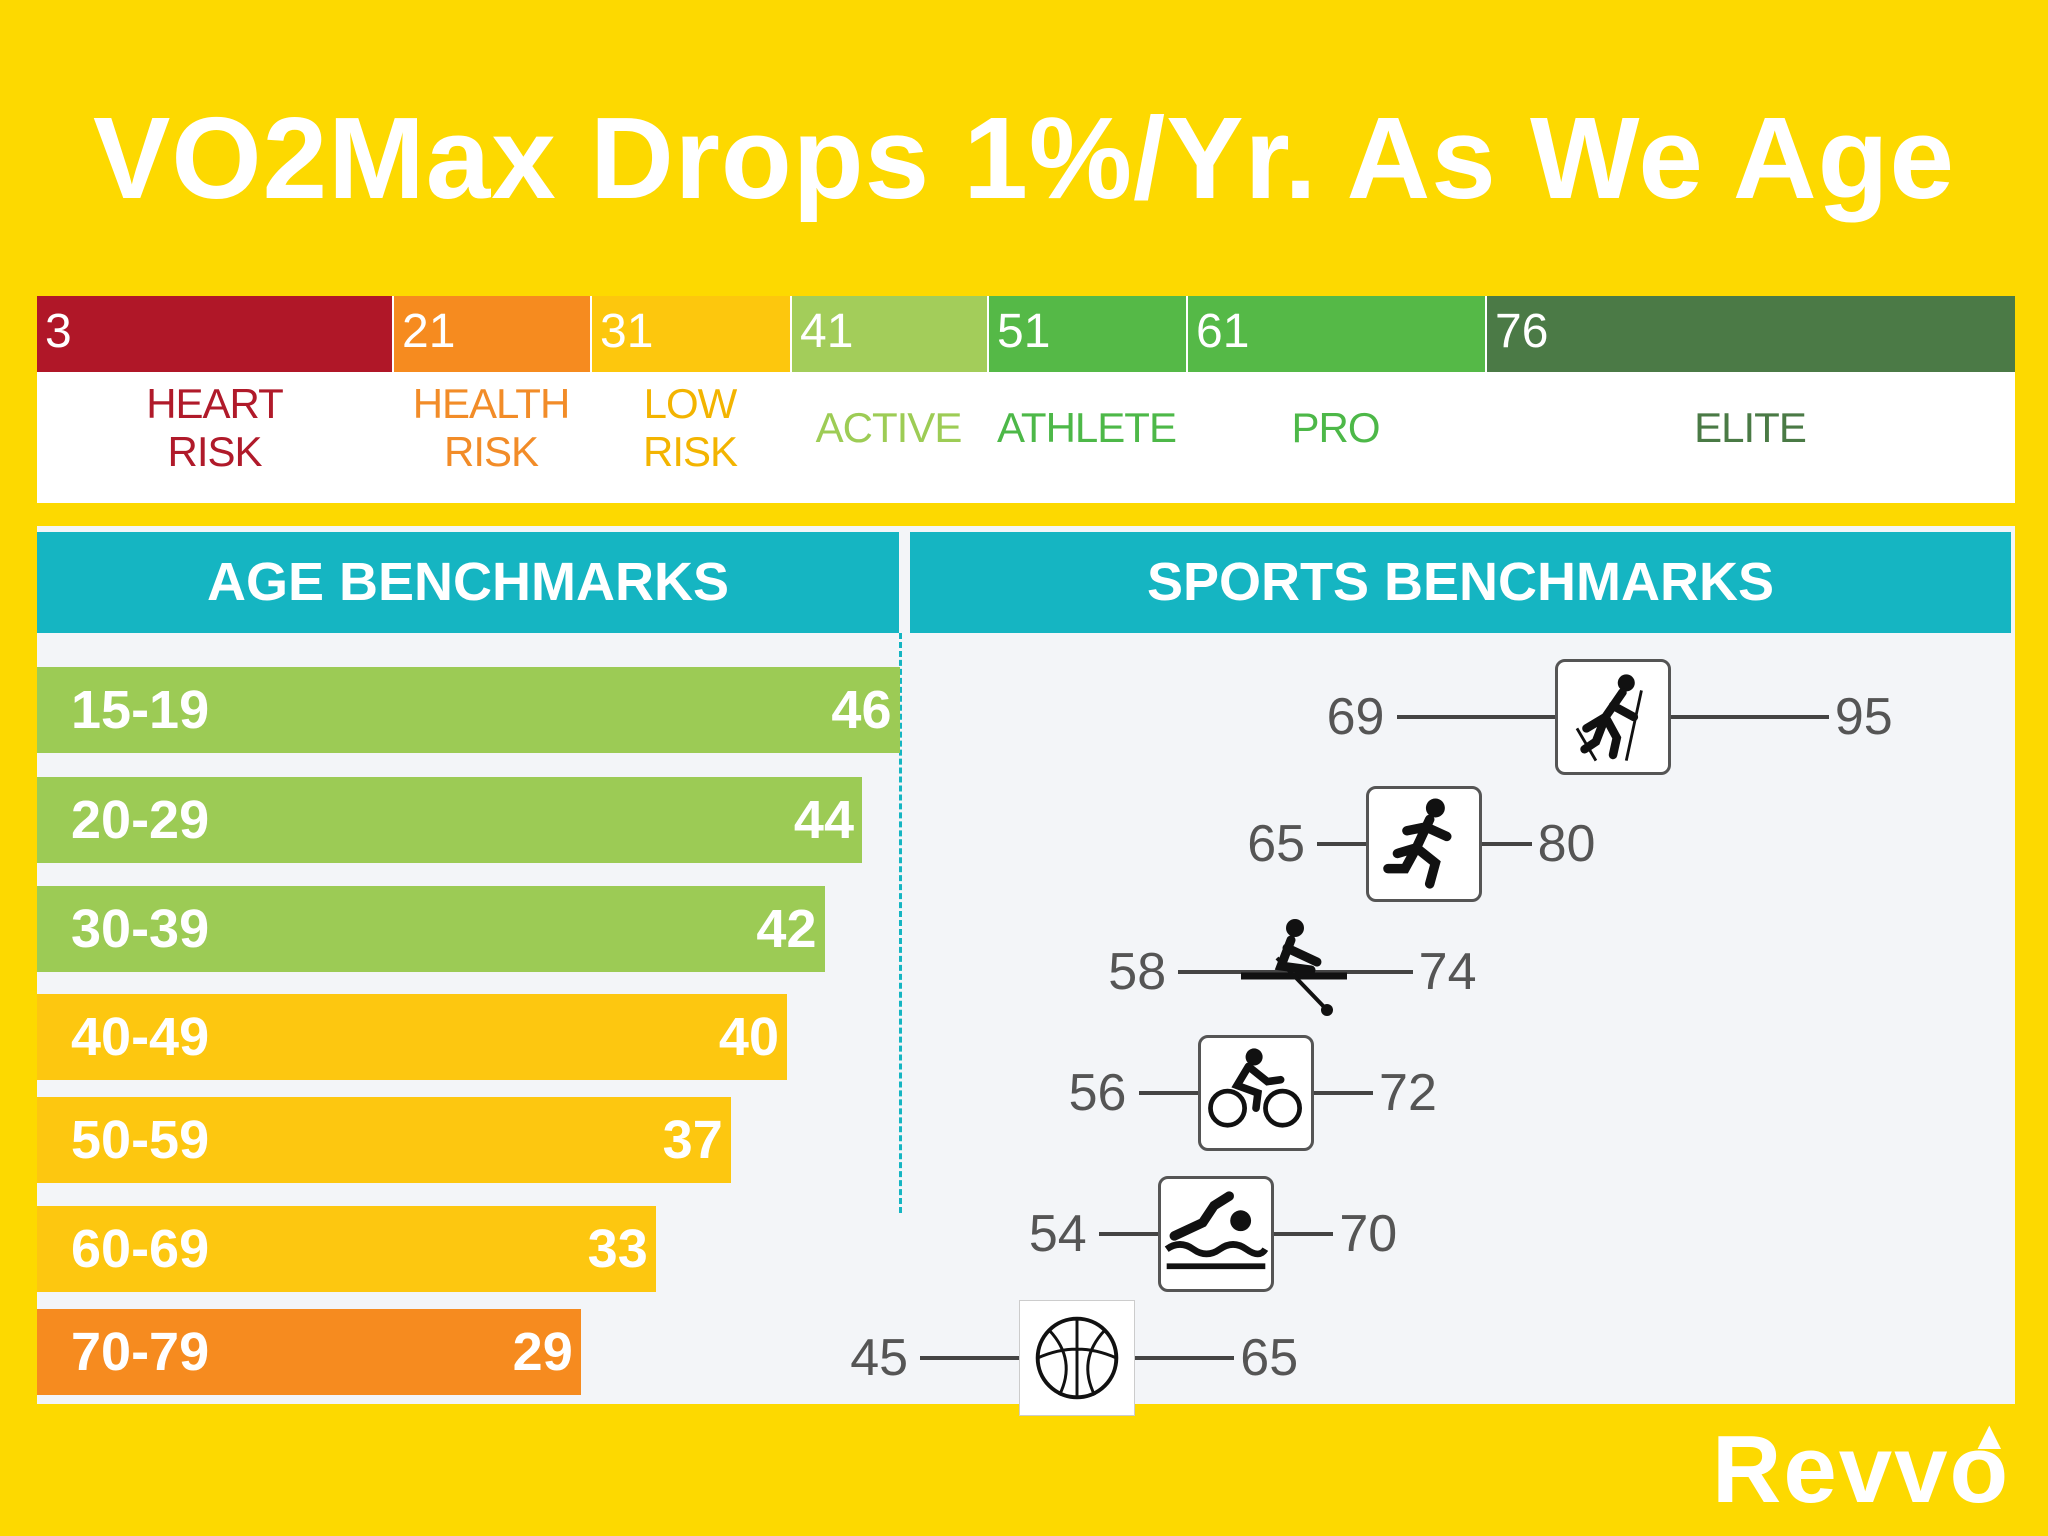 The height and width of the screenshot is (1536, 2048). Describe the element at coordinates (1522, 331) in the screenshot. I see `scale-segment-start: 76` at that location.